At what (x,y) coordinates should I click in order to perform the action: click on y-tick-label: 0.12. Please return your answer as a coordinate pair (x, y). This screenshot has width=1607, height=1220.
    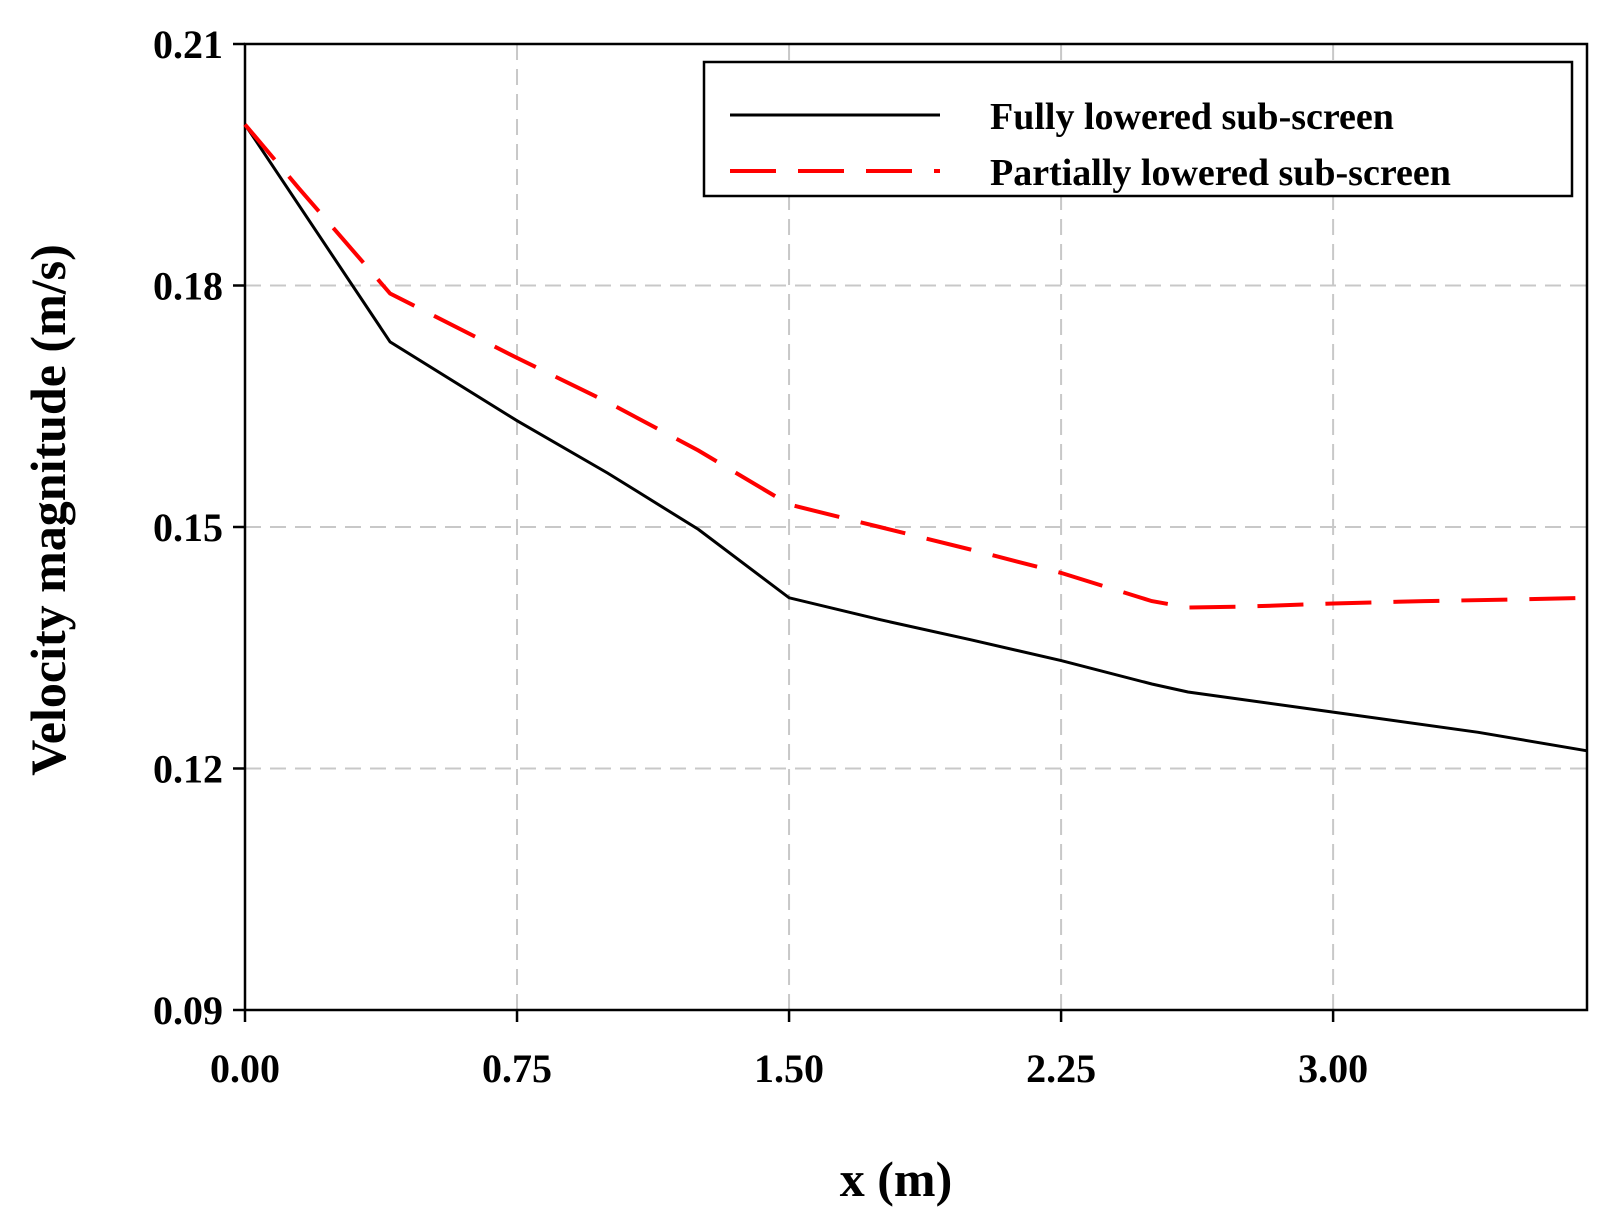
    Looking at the image, I should click on (188, 769).